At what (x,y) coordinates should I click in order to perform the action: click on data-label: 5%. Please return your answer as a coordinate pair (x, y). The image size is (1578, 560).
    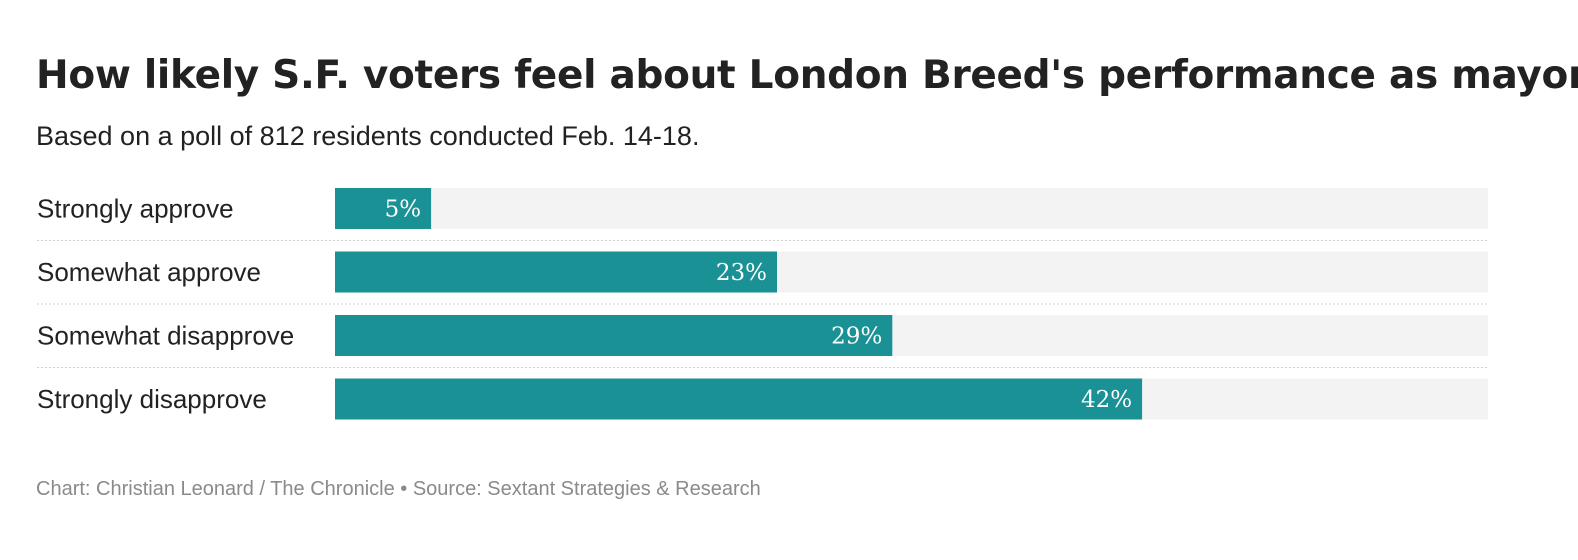
    Looking at the image, I should click on (403, 210).